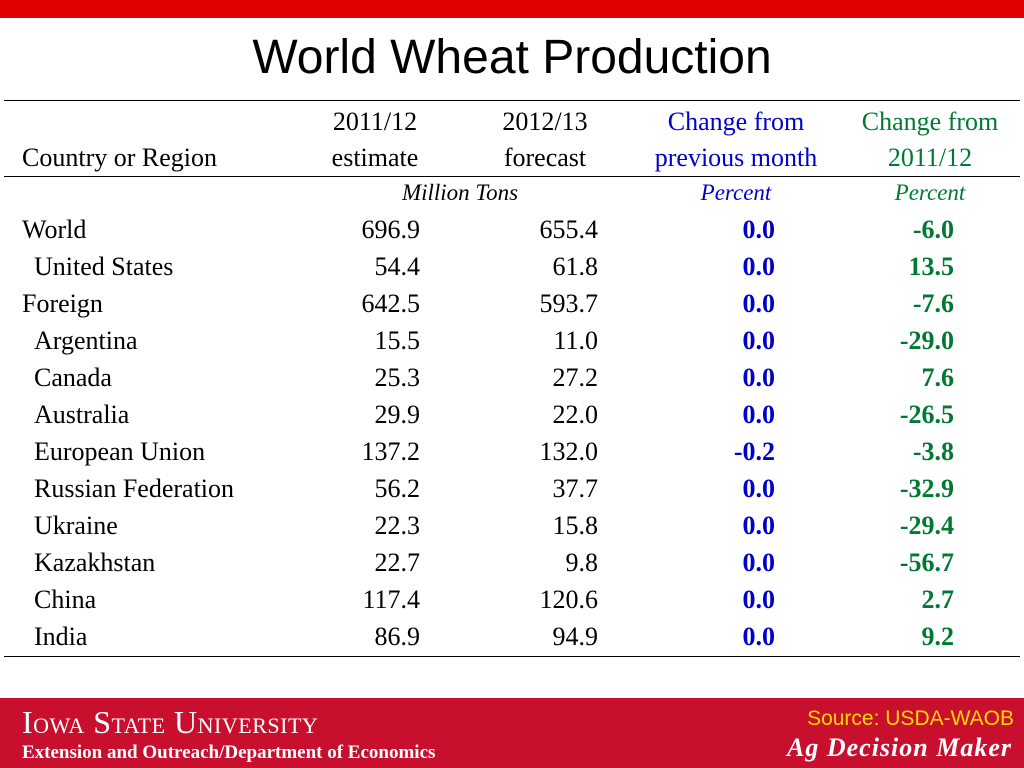  Describe the element at coordinates (397, 377) in the screenshot. I see `row-estimate: 25.3` at that location.